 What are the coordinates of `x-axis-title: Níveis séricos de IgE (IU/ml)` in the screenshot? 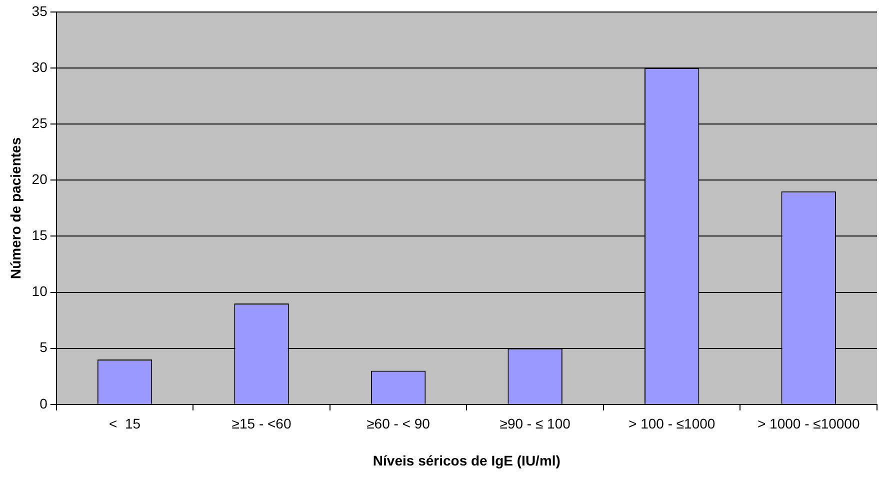 It's located at (466, 460).